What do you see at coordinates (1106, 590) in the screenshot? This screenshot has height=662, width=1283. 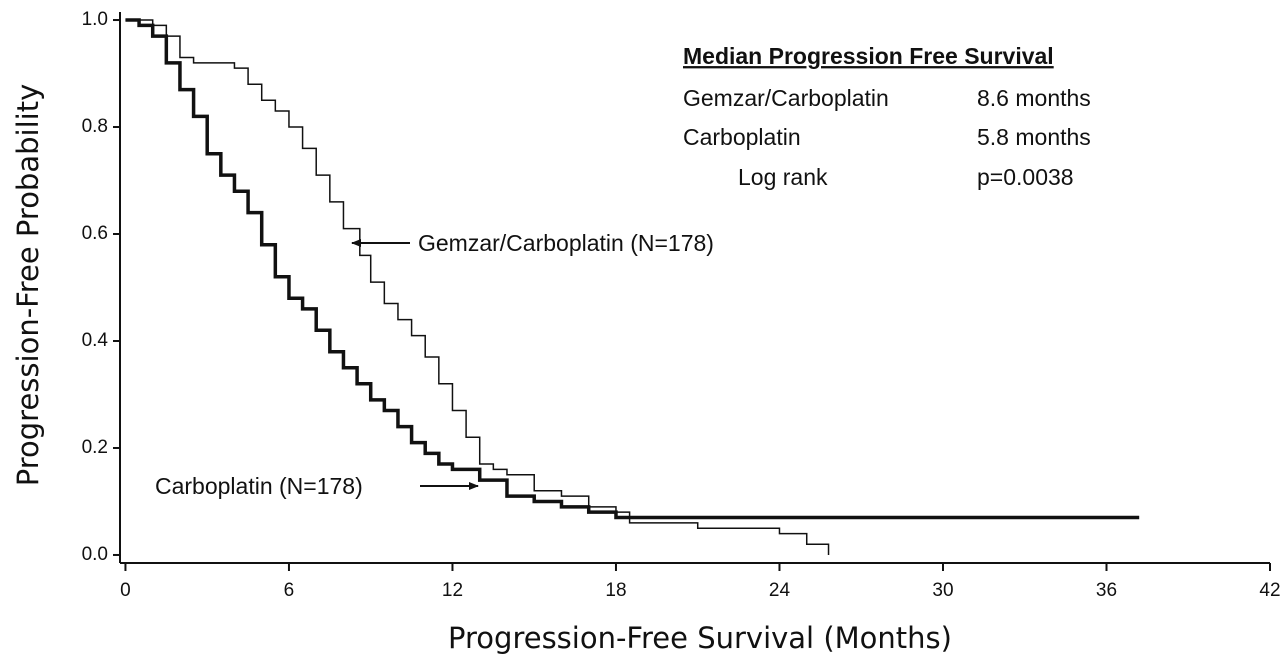 I see `x-tick-label: 36` at bounding box center [1106, 590].